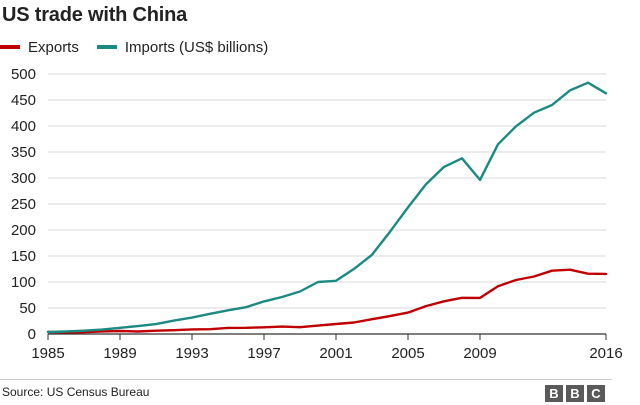  Describe the element at coordinates (23, 256) in the screenshot. I see `y-tick-label: 150` at that location.